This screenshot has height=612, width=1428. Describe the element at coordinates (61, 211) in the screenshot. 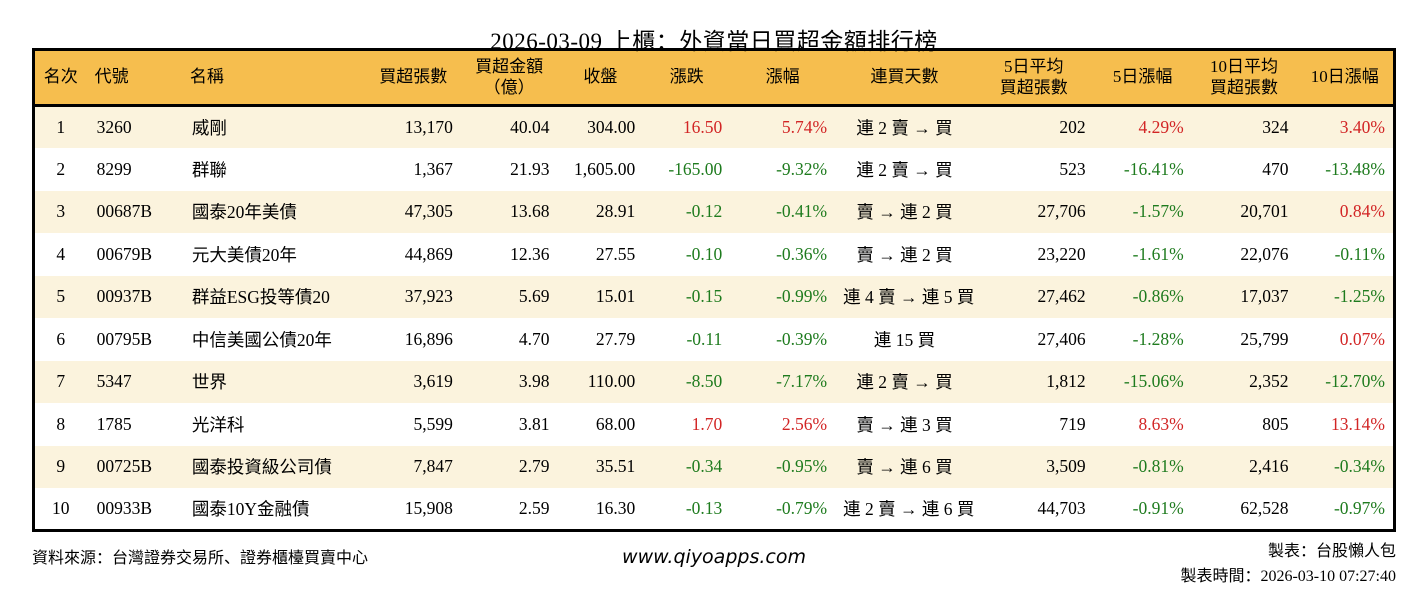

I see `cell-rank: 3` at that location.